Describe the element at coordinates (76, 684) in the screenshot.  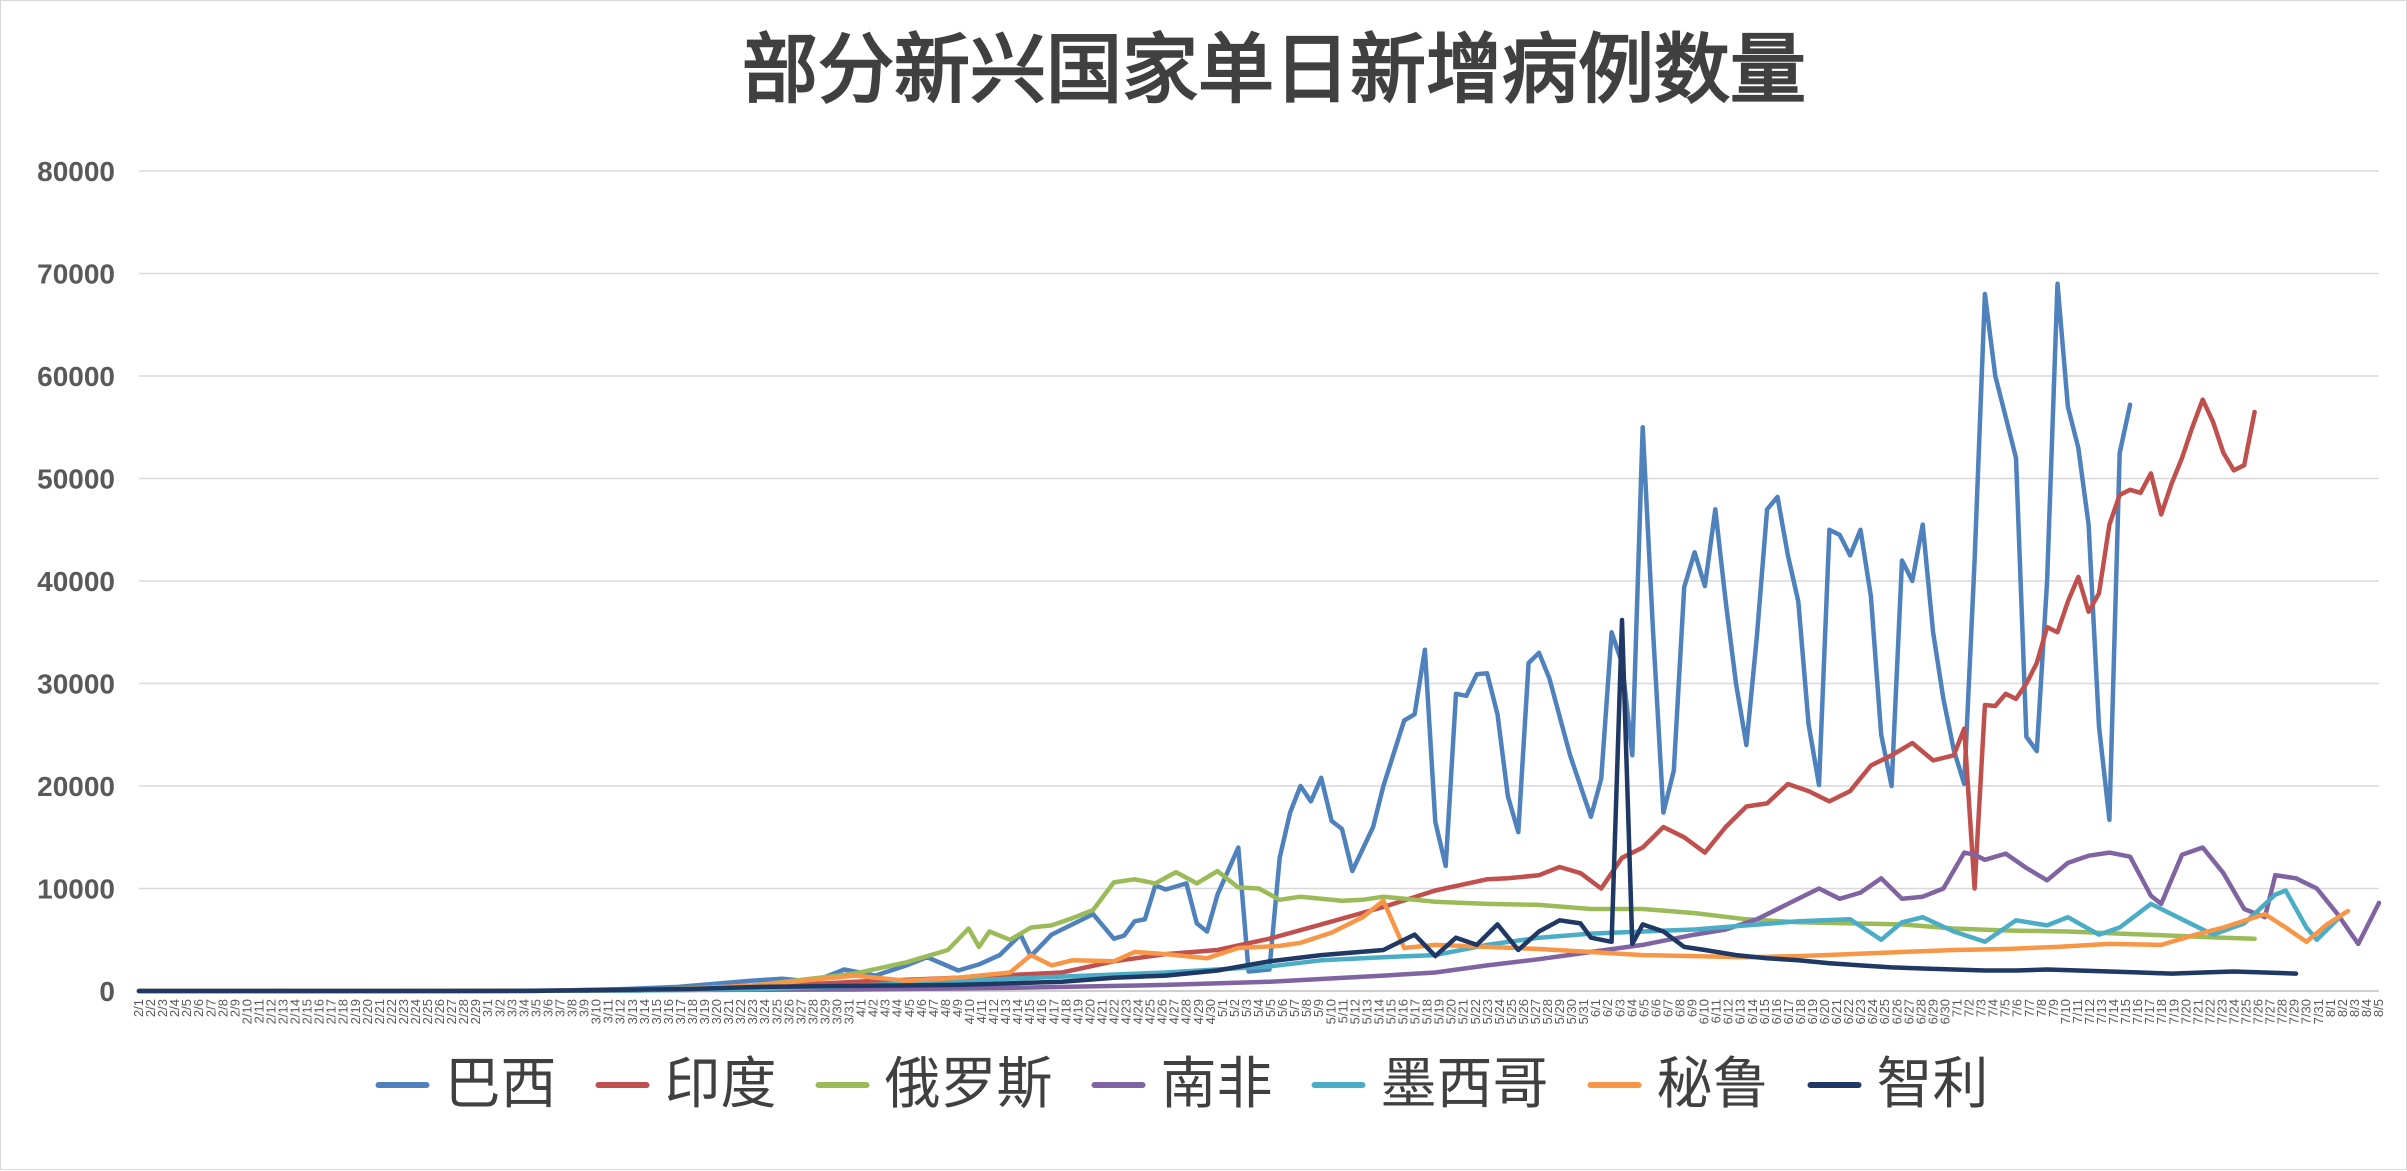
I see `y-tick-label: 30000` at that location.